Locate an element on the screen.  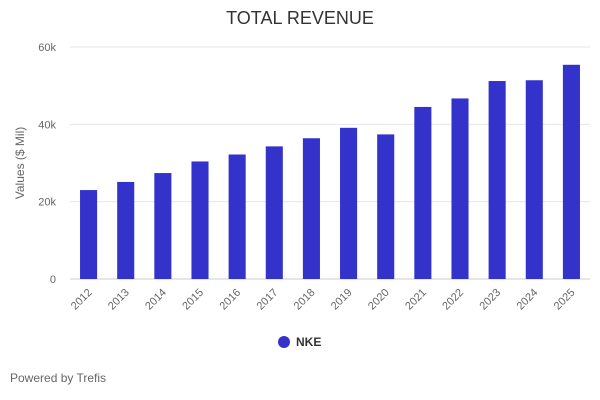
bar-2024 is located at coordinates (534, 180).